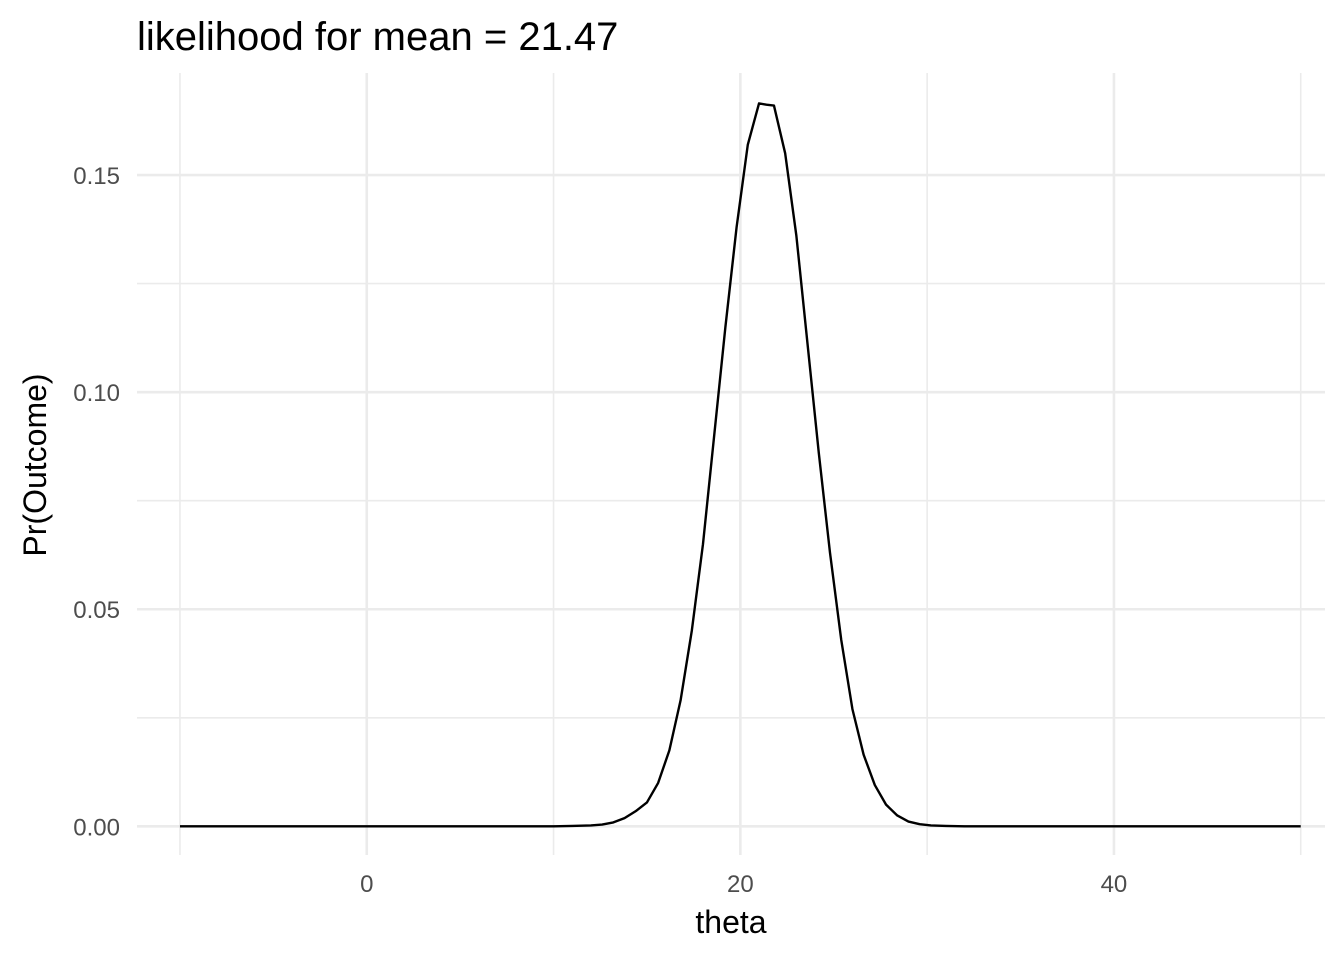 The height and width of the screenshot is (960, 1344). Describe the element at coordinates (96, 610) in the screenshot. I see `y-tick-label: 0.05` at that location.